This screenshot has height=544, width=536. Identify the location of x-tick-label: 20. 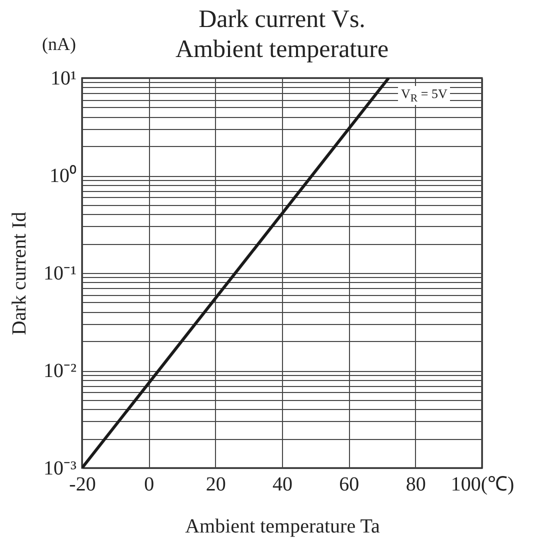
(216, 485).